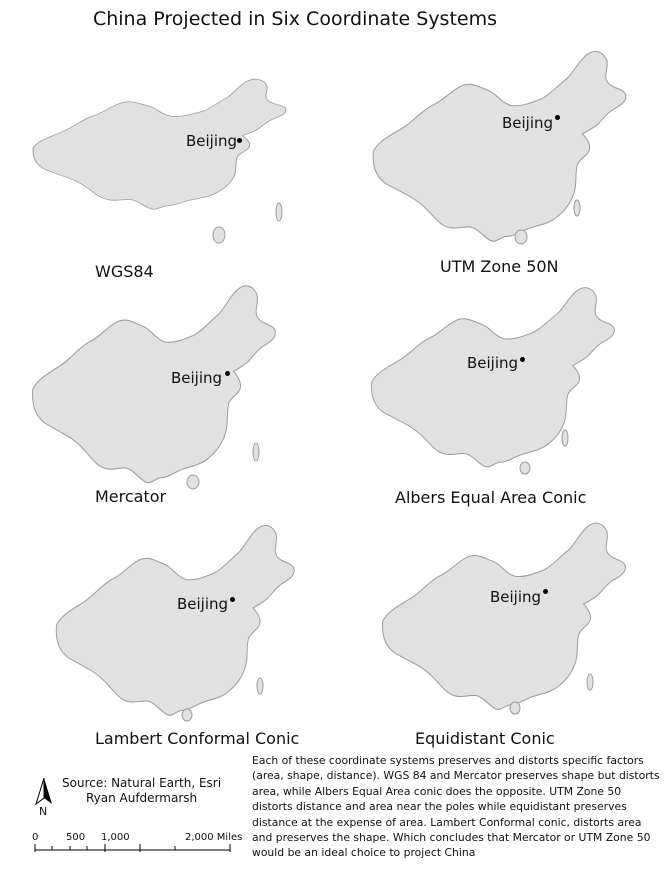 This screenshot has width=672, height=871. I want to click on scale-label: 0, so click(35, 837).